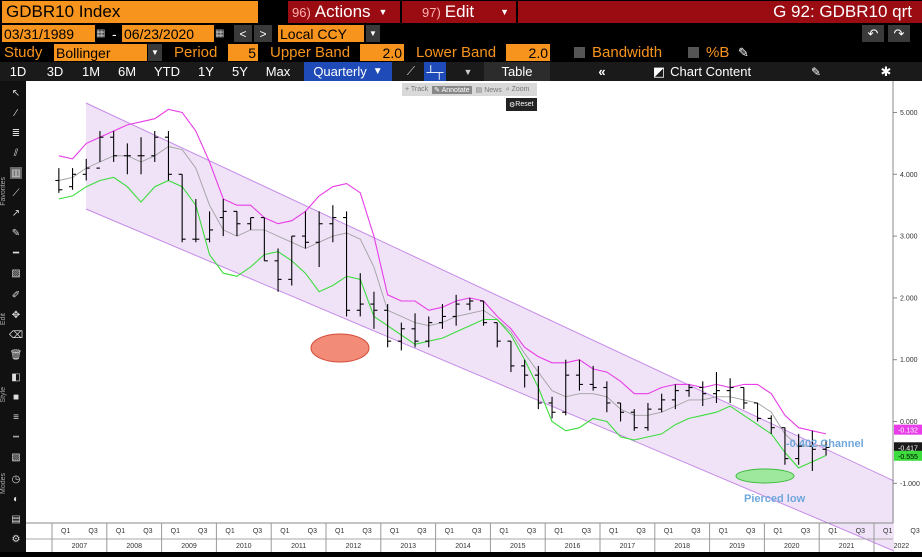 The image size is (922, 557). What do you see at coordinates (48, 33) in the screenshot?
I see `start-date-field: 03/31/1989` at bounding box center [48, 33].